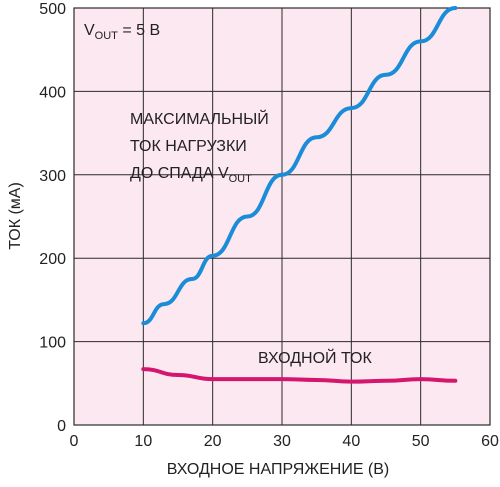  Describe the element at coordinates (52, 218) in the screenshot. I see `y-axis-ticks: 0 100 200 300 400 500` at that location.